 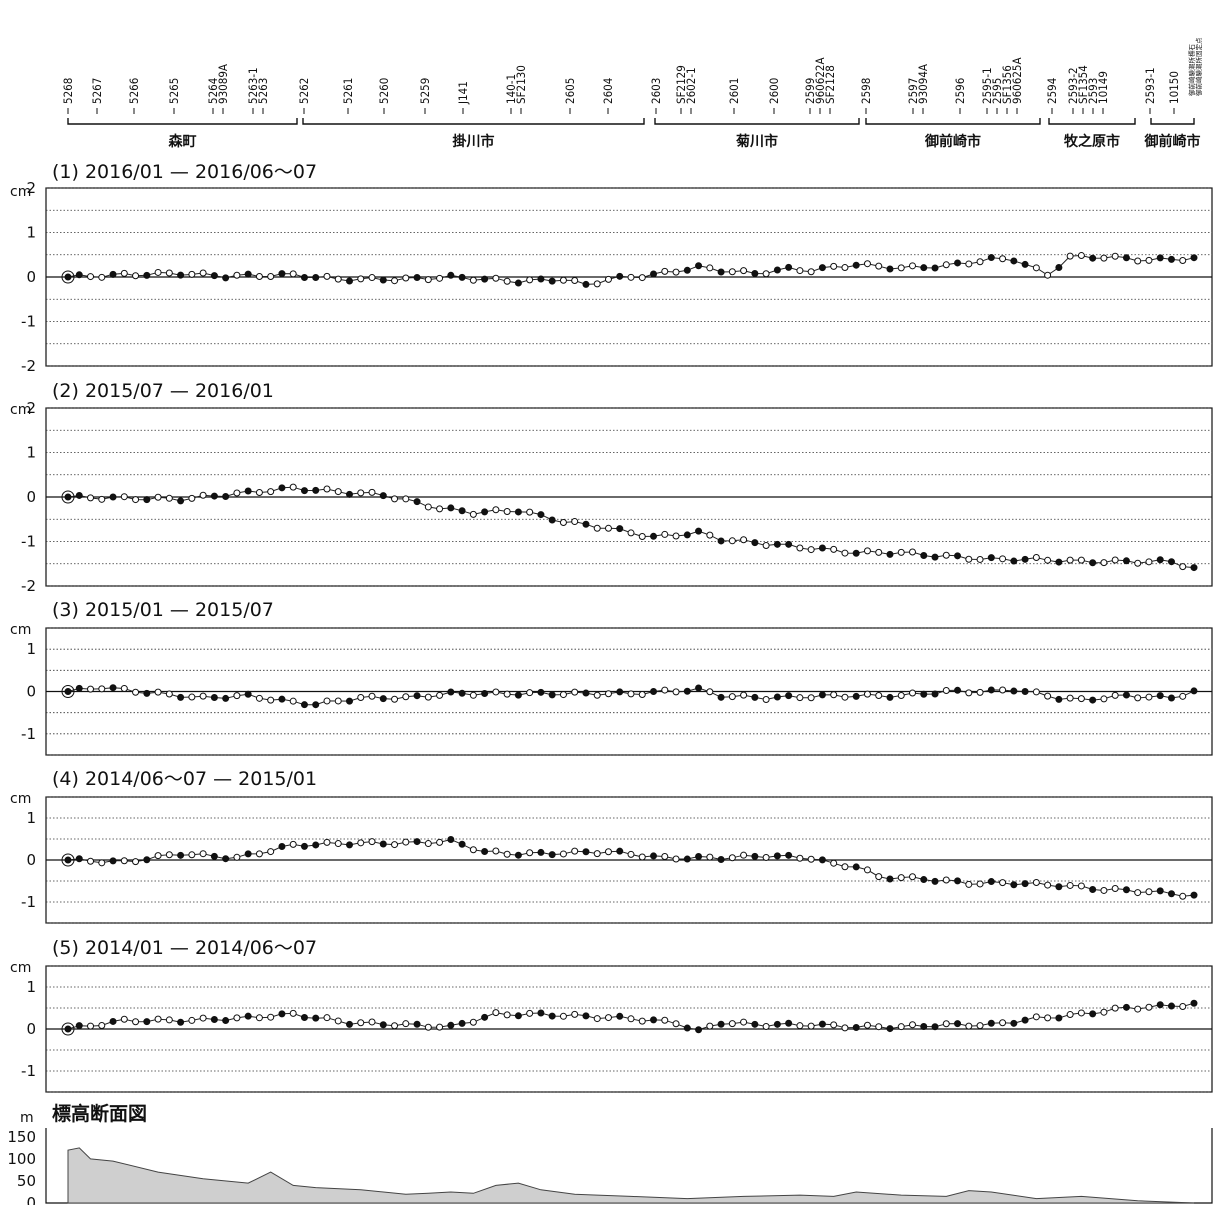 I want to click on region-label: 御前崎市, so click(x=1172, y=141).